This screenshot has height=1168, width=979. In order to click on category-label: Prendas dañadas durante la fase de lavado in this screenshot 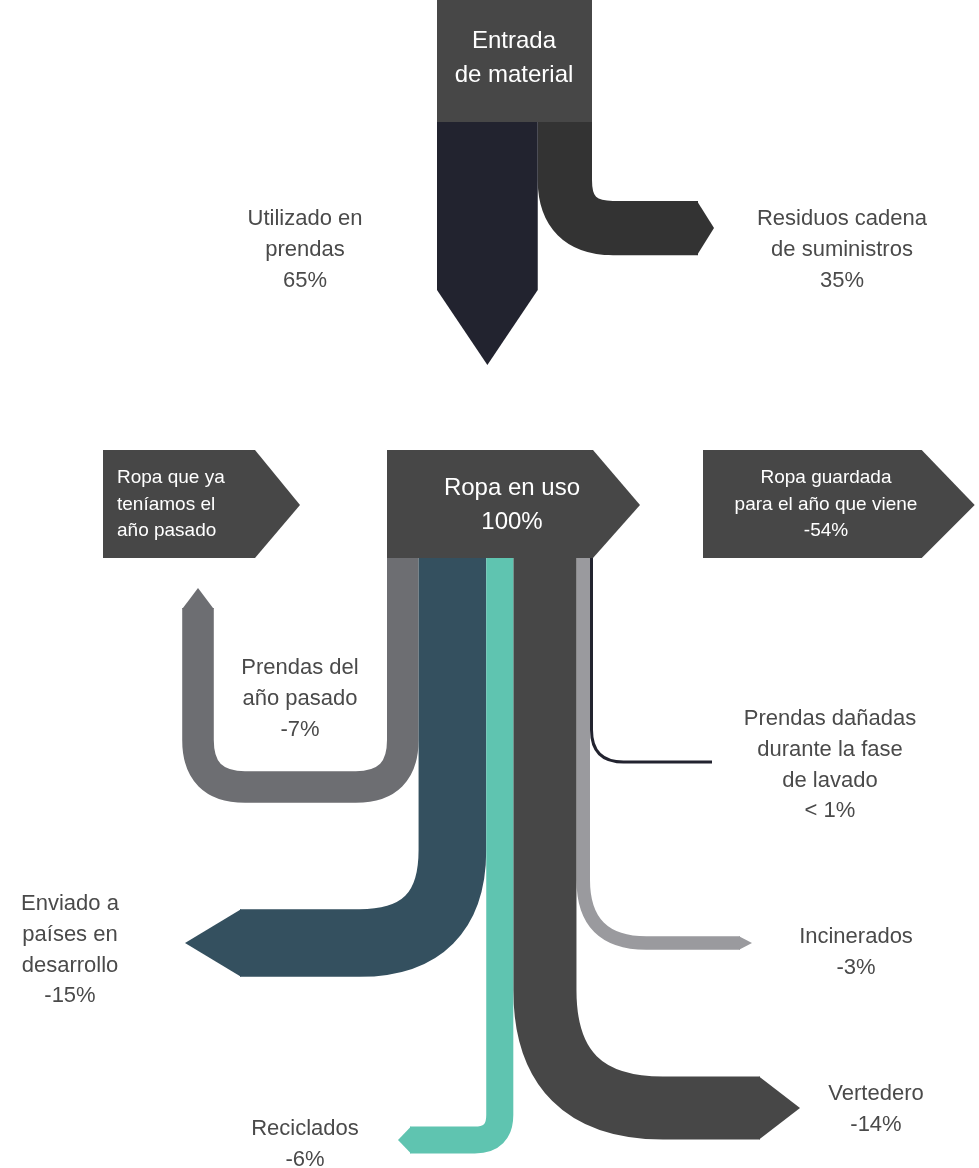, I will do `click(830, 748)`.